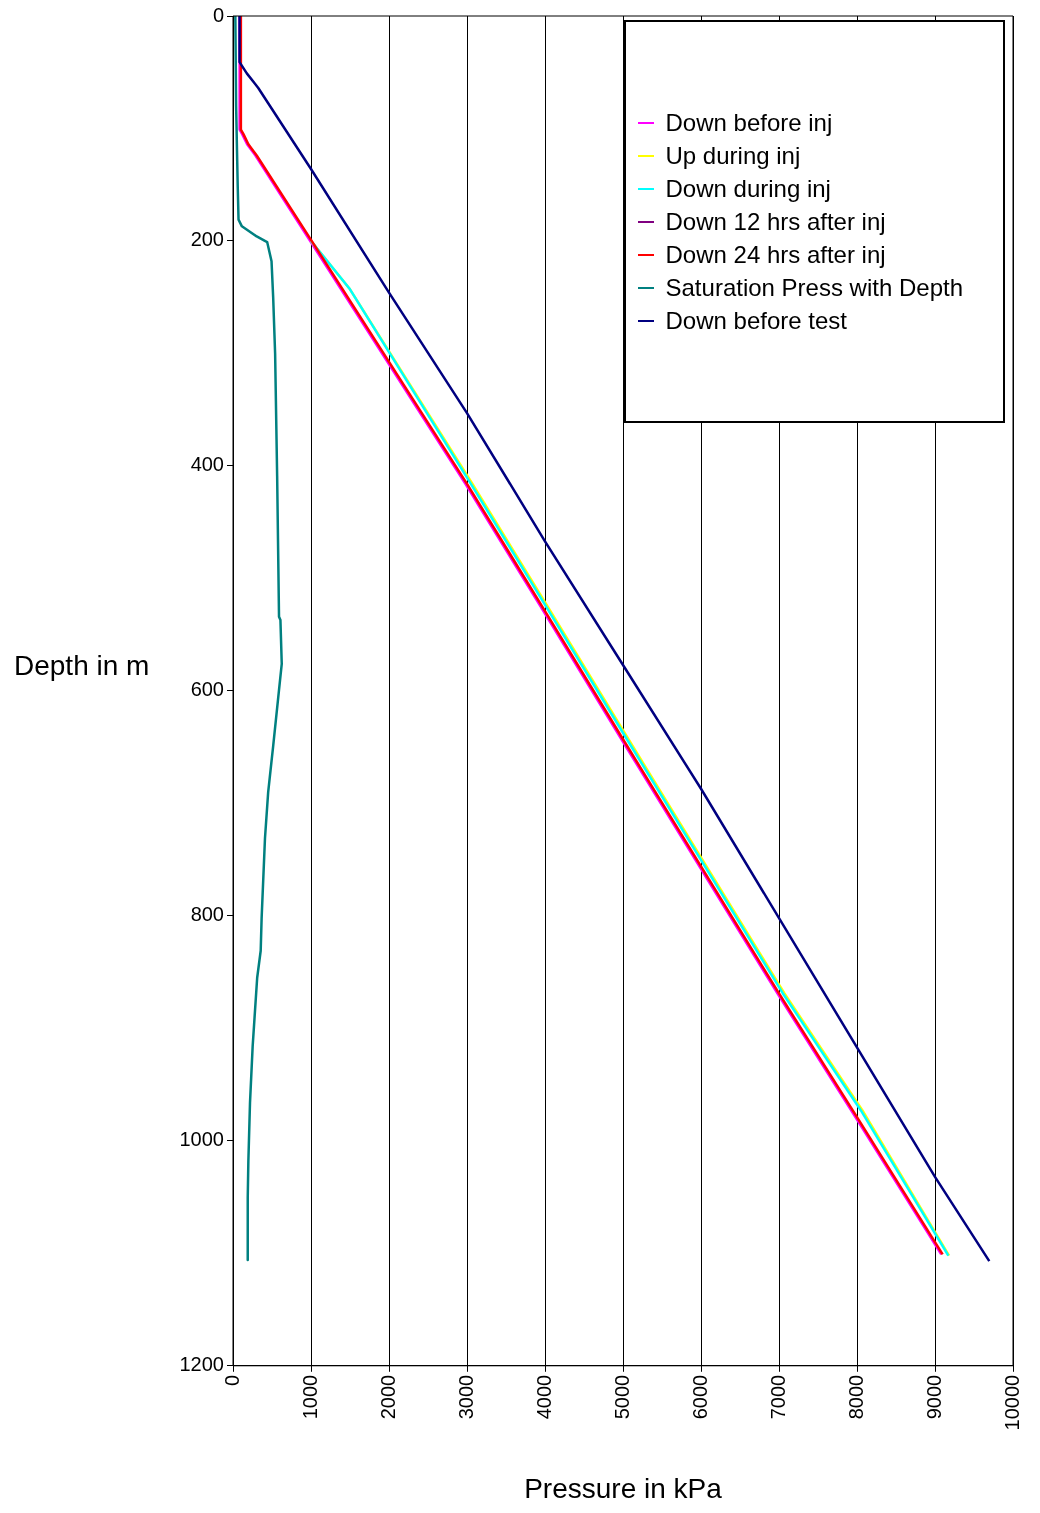 This screenshot has width=1040, height=1513. What do you see at coordinates (1011, 1402) in the screenshot?
I see `x-tick-label: 10000` at bounding box center [1011, 1402].